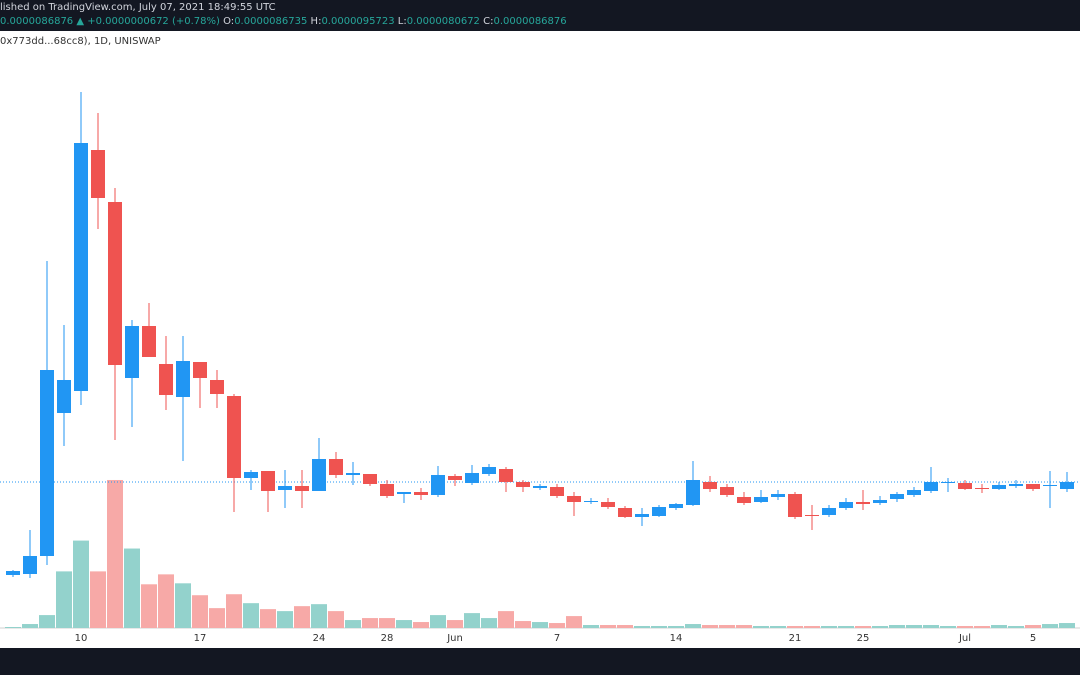 The image size is (1080, 675). I want to click on l-label: L:, so click(402, 21).